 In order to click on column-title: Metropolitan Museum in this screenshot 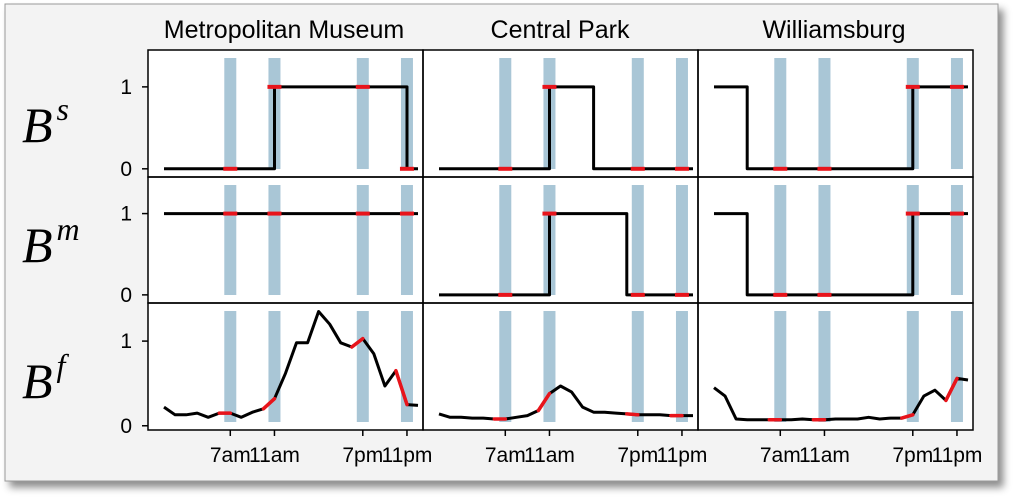, I will do `click(284, 30)`.